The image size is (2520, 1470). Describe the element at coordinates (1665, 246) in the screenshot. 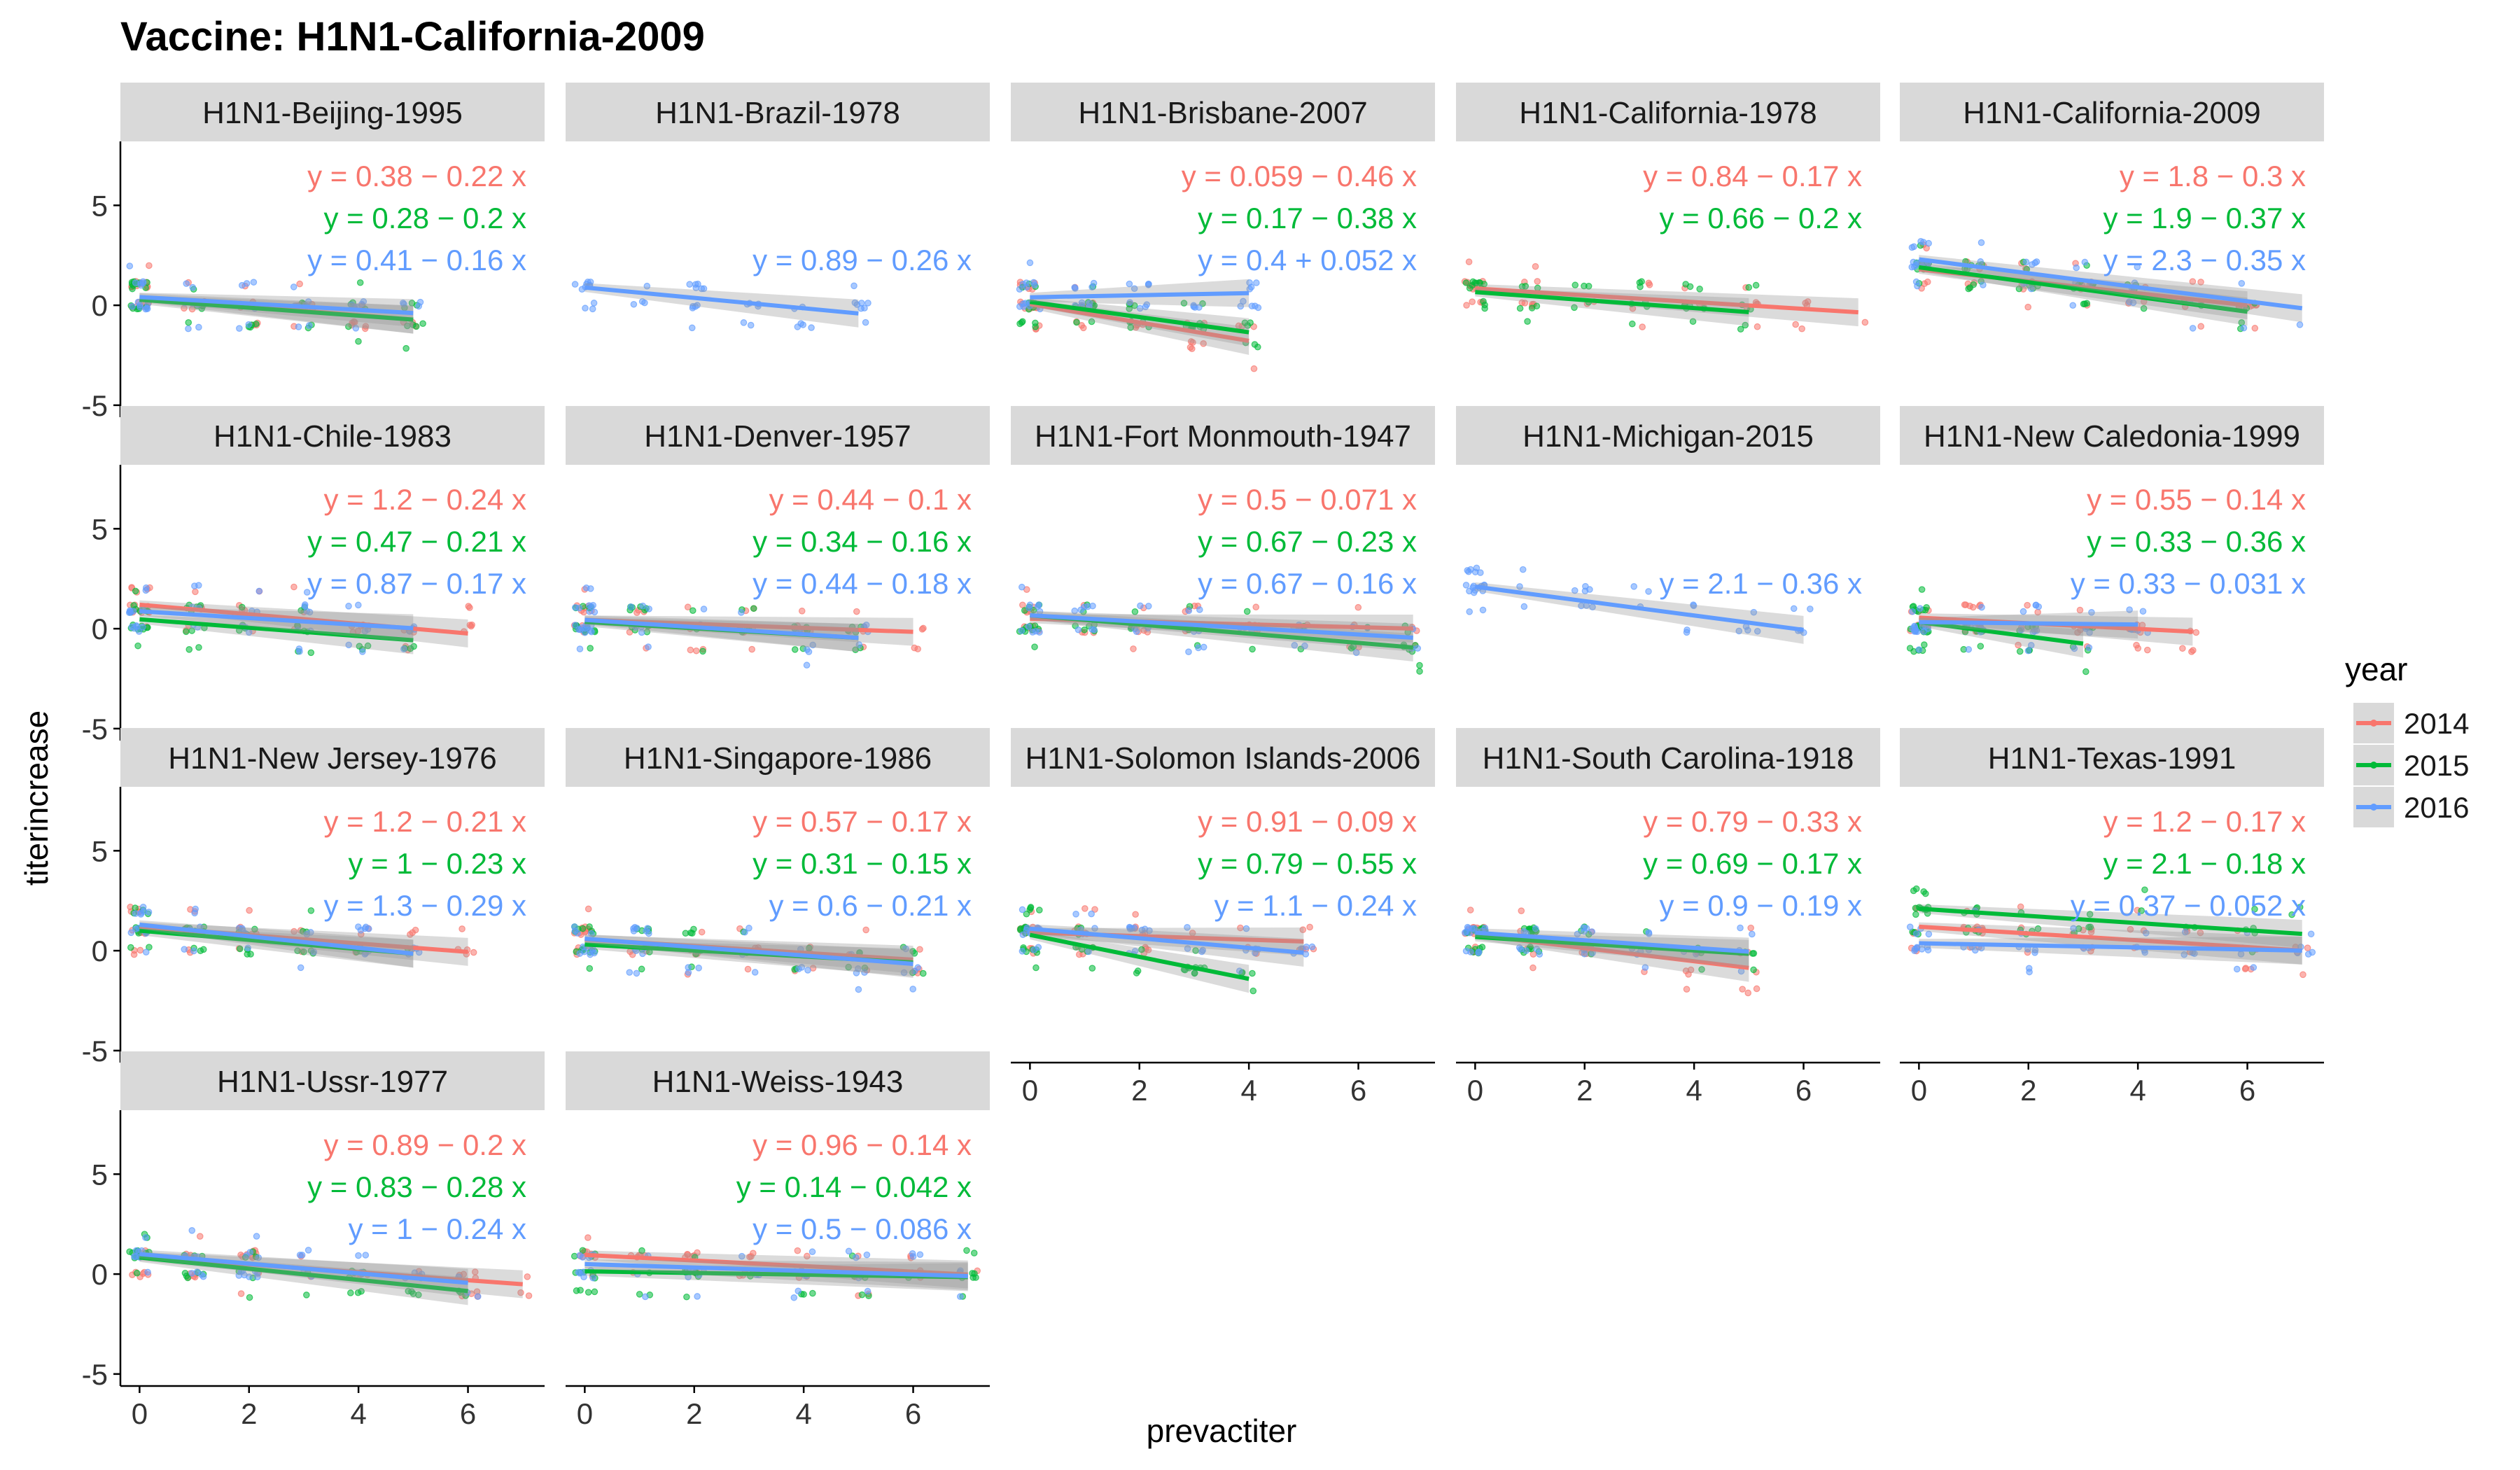

I see `plot-area: y = 0.84 − 0.17 x y = 0.66 − 0.2 x` at that location.